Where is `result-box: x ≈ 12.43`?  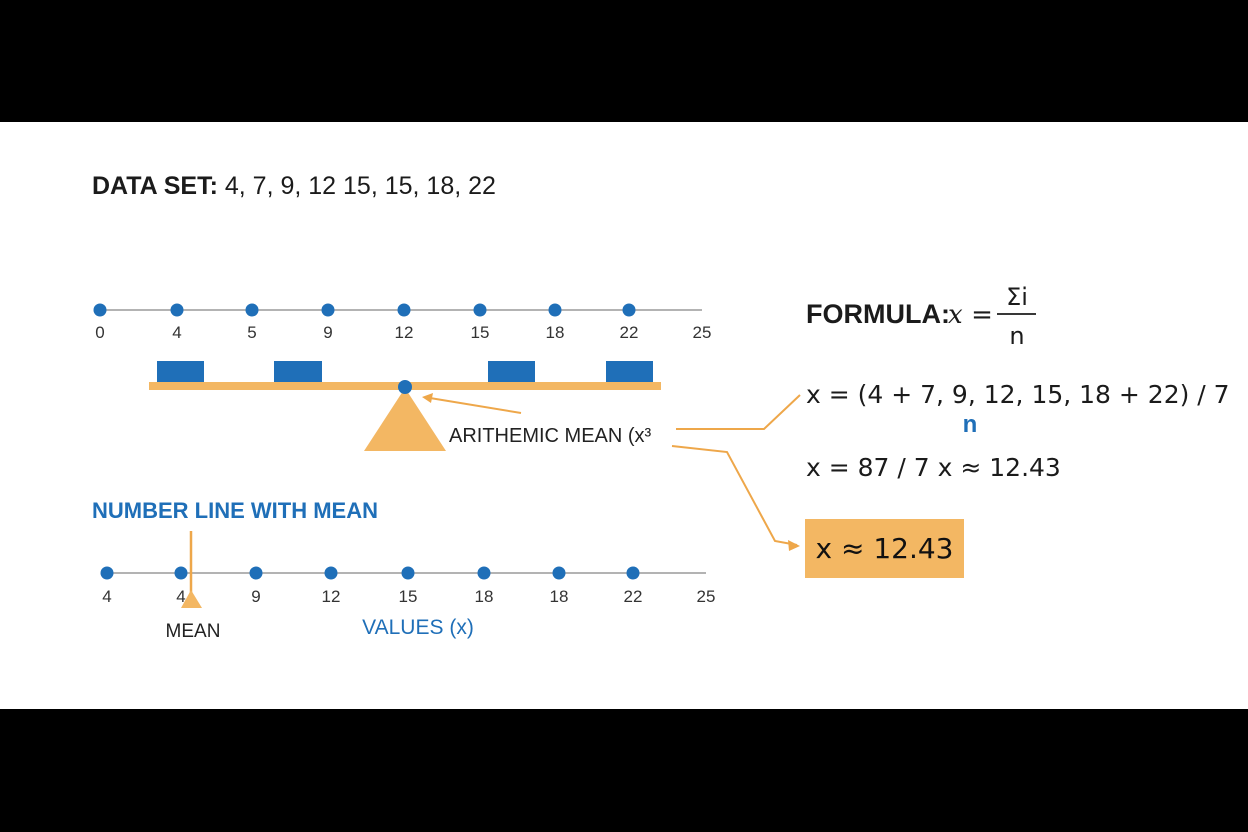 result-box: x ≈ 12.43 is located at coordinates (884, 548).